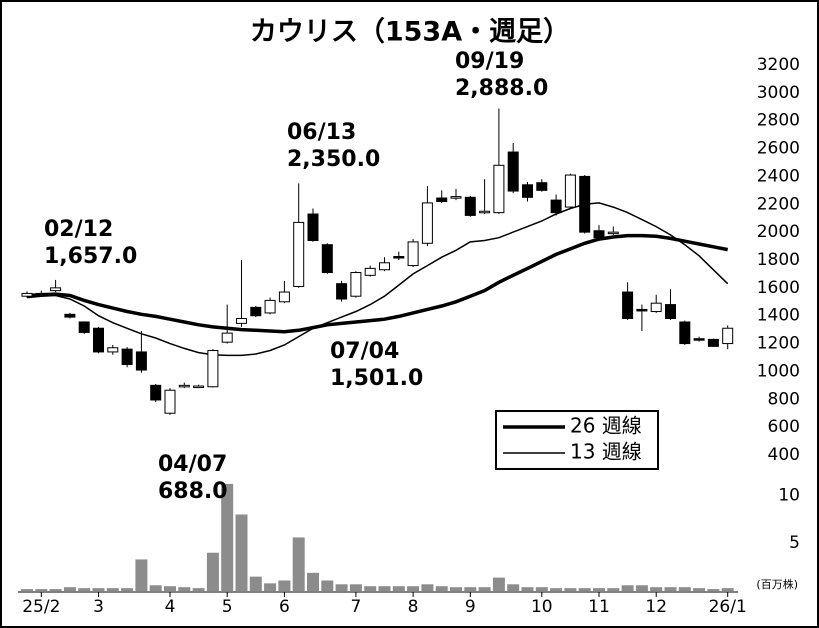 This screenshot has height=628, width=819. What do you see at coordinates (789, 495) in the screenshot?
I see `volume-tick-label: 10` at bounding box center [789, 495].